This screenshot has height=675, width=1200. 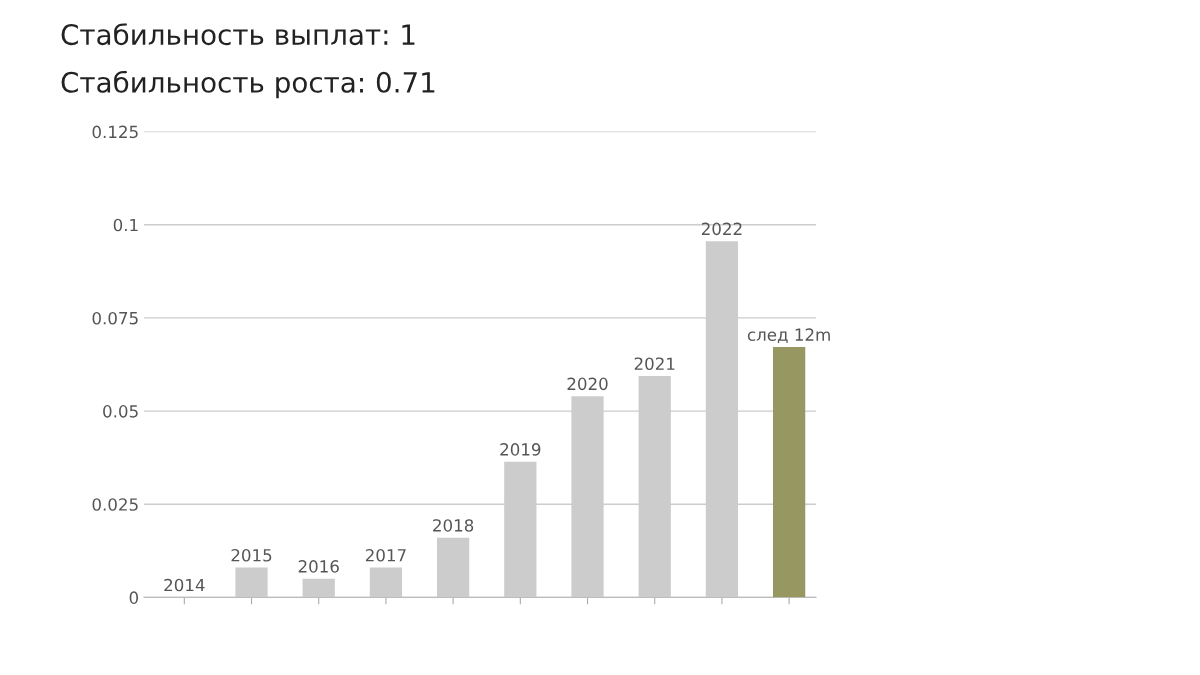 What do you see at coordinates (587, 384) in the screenshot?
I see `x-tick-label: 2020` at bounding box center [587, 384].